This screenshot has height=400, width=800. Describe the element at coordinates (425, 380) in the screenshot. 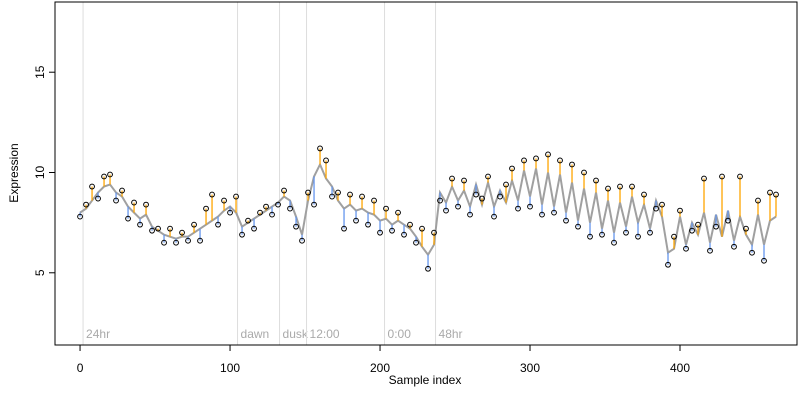

I see `x-axis-label: Sample index` at that location.